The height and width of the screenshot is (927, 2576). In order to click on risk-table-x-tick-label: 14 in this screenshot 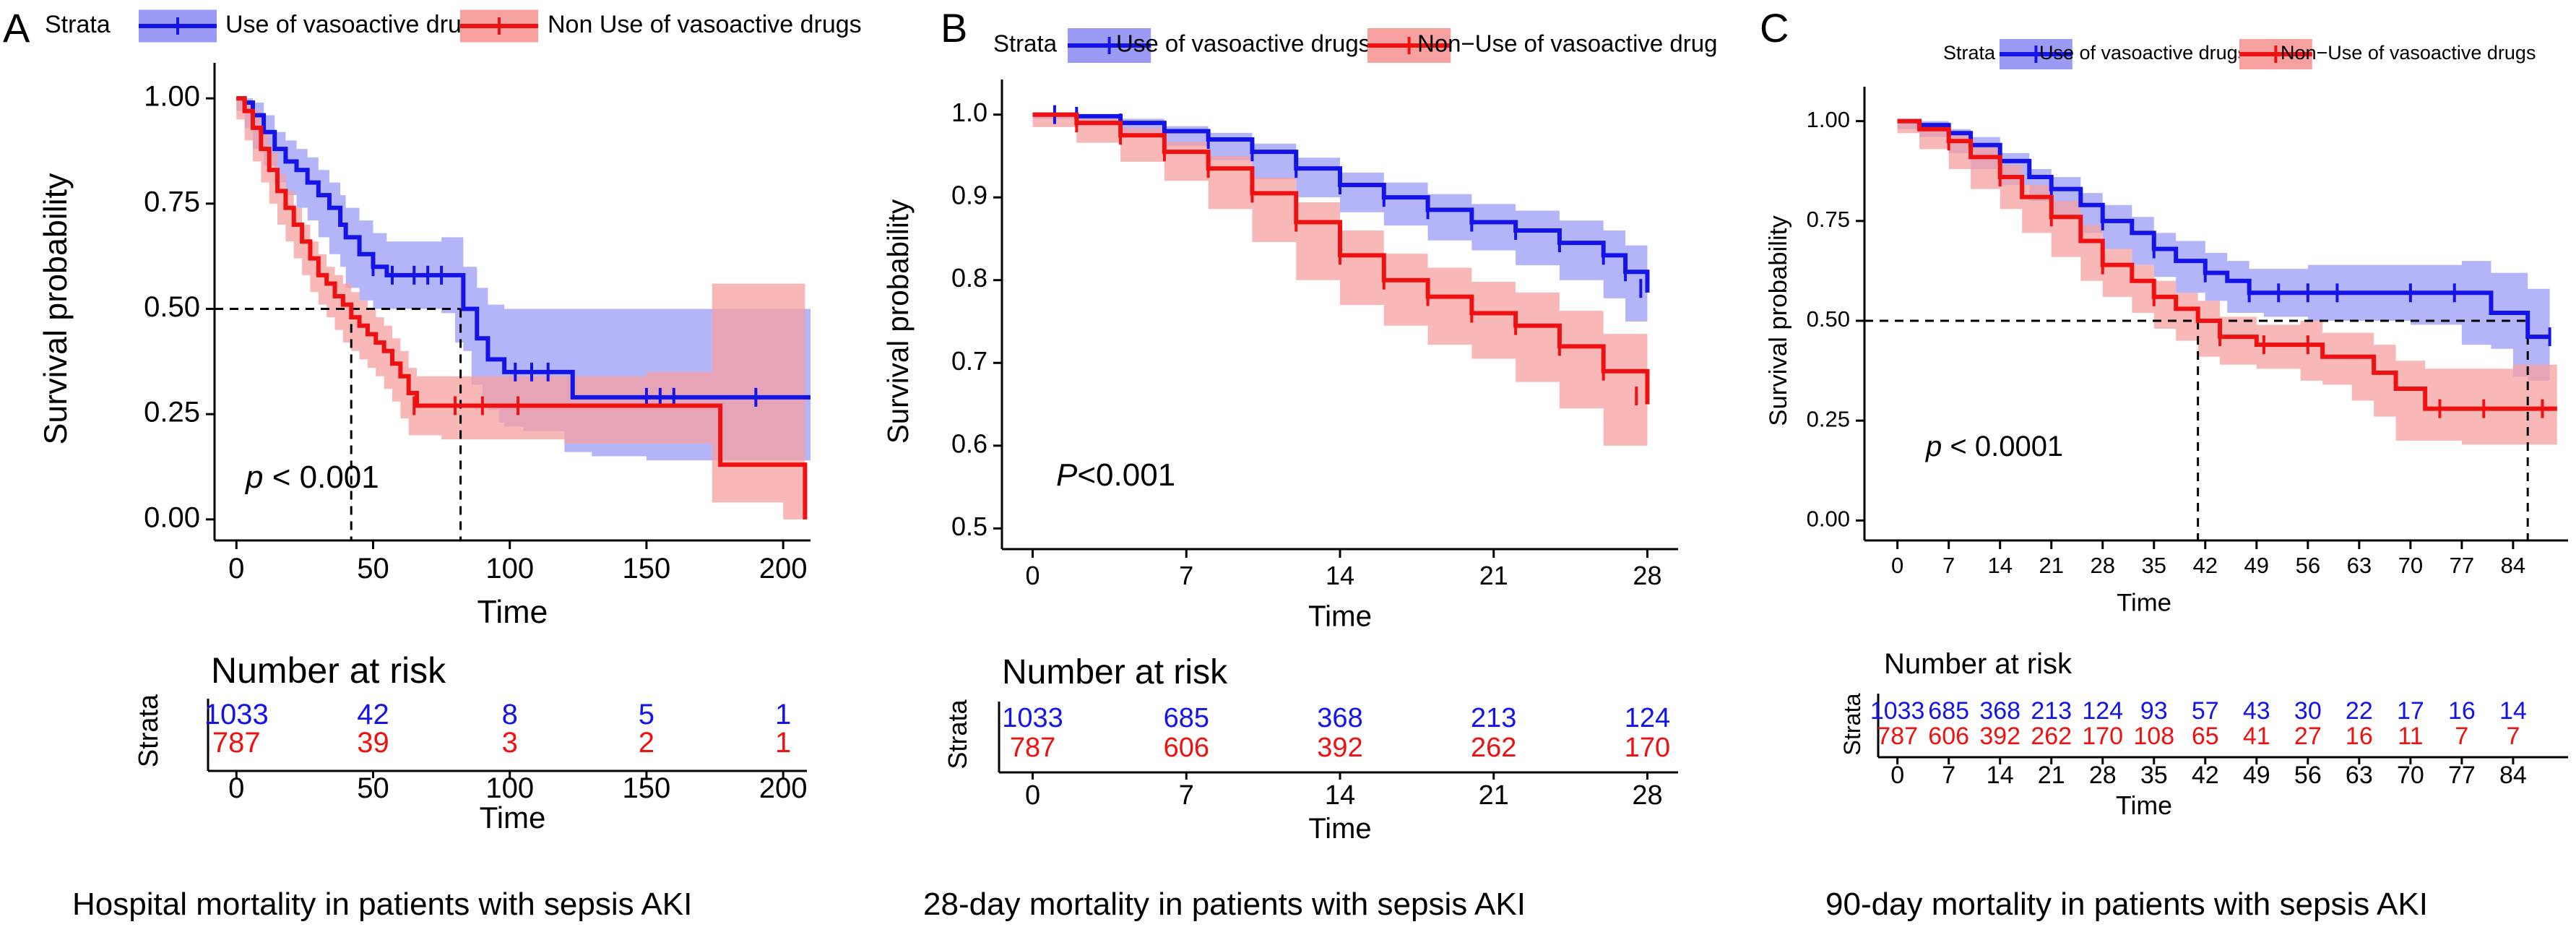, I will do `click(2001, 775)`.